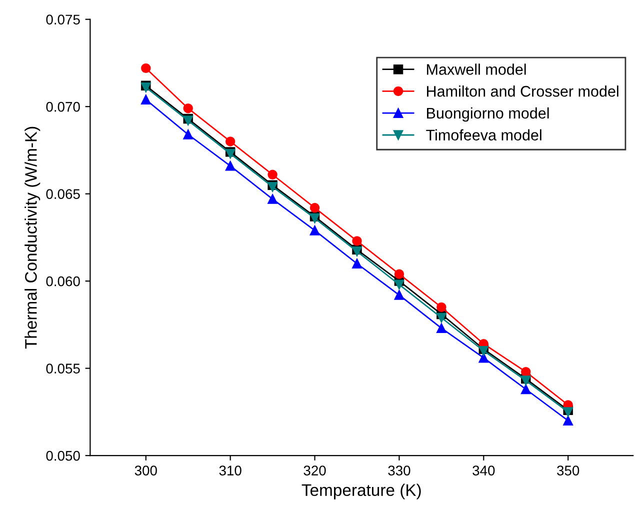  What do you see at coordinates (488, 114) in the screenshot?
I see `legend-label: Buongiorno model` at bounding box center [488, 114].